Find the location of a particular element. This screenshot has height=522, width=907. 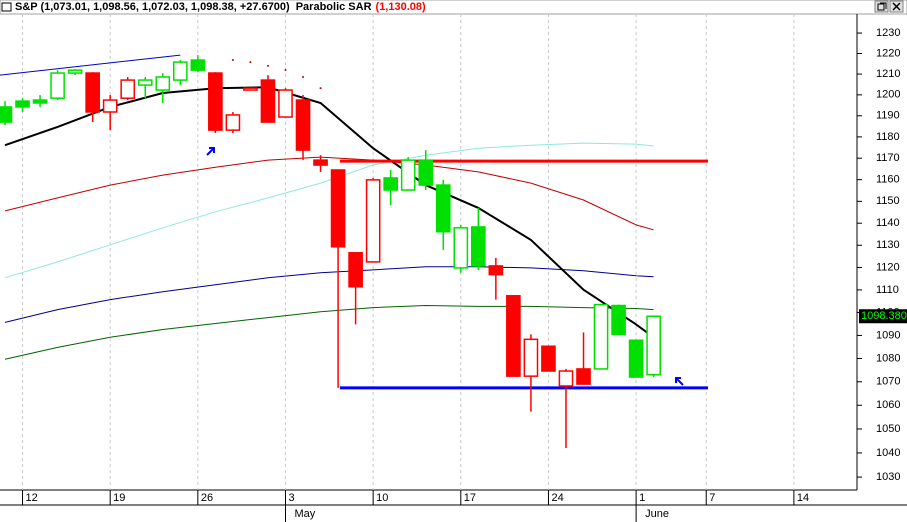

y-tick-label: 1050 is located at coordinates (888, 429).